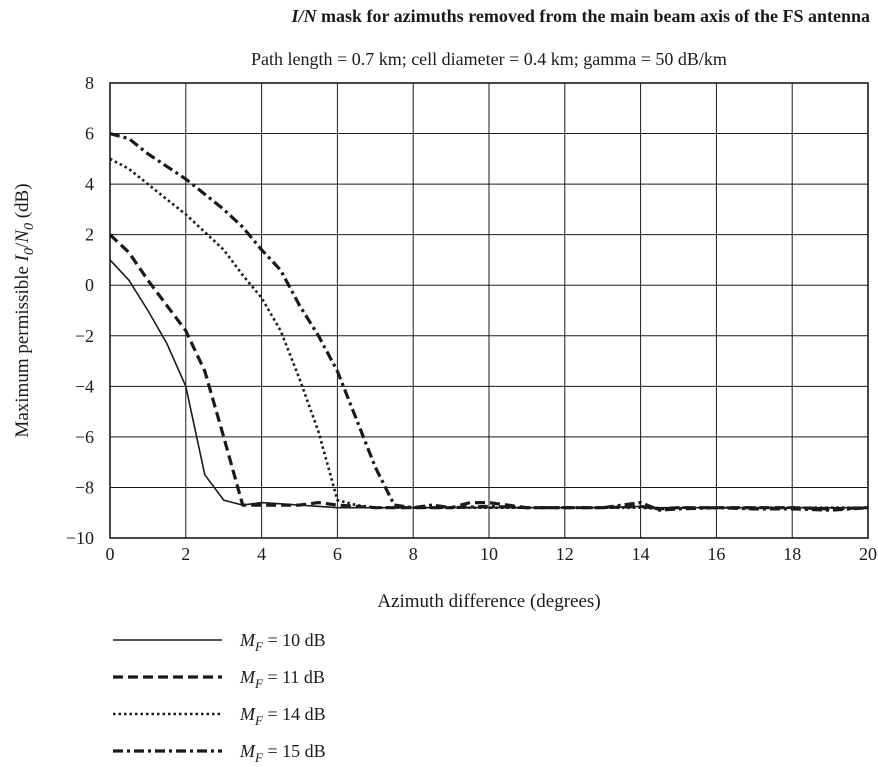 The width and height of the screenshot is (878, 767). What do you see at coordinates (488, 601) in the screenshot?
I see `x-axis-label: Azimuth difference (degrees)` at bounding box center [488, 601].